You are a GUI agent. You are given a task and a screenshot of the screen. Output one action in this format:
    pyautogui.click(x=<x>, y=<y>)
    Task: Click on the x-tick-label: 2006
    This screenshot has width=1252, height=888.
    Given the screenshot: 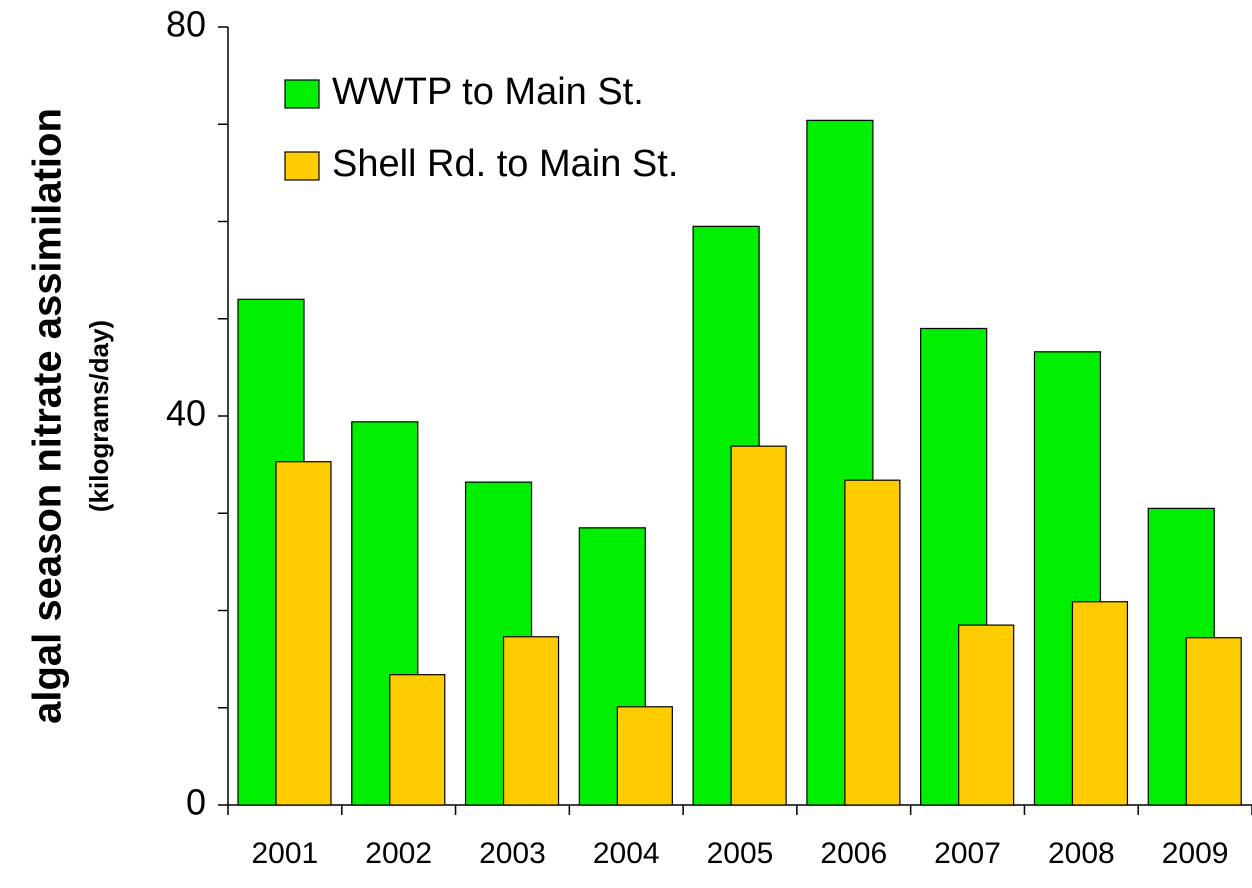 What is the action you would take?
    pyautogui.click(x=853, y=853)
    